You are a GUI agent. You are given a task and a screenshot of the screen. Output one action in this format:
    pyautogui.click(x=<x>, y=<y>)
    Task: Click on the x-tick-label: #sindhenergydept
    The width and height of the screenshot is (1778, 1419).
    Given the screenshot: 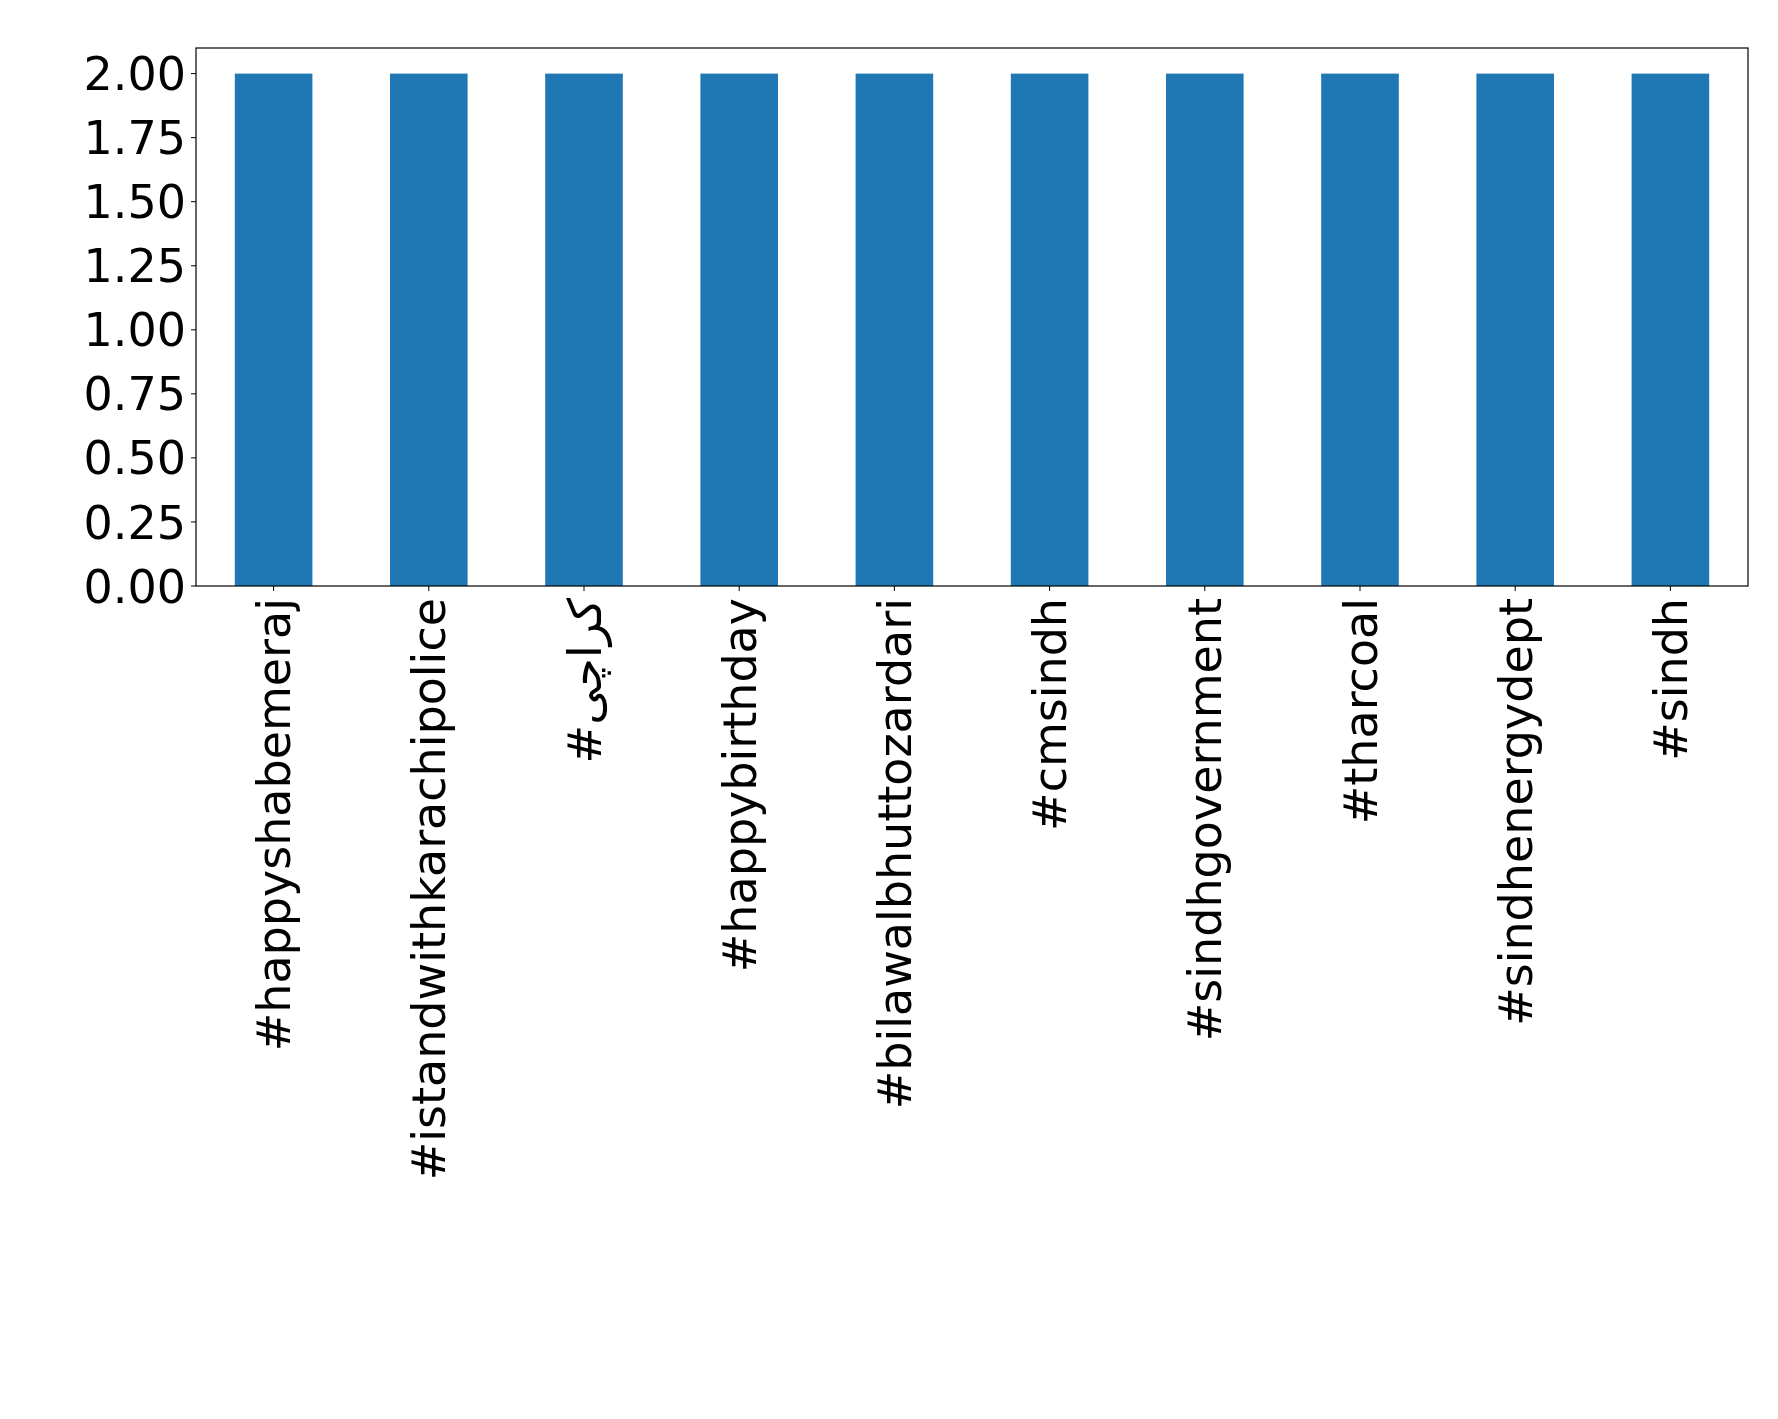 What is the action you would take?
    pyautogui.click(x=1515, y=812)
    